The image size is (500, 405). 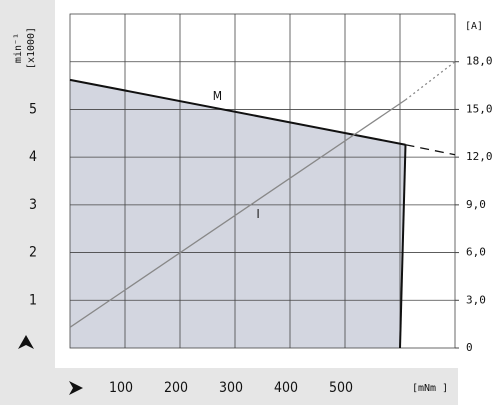 What do you see at coordinates (476, 204) in the screenshot?
I see `y2-tick-label: 9,0` at bounding box center [476, 204].